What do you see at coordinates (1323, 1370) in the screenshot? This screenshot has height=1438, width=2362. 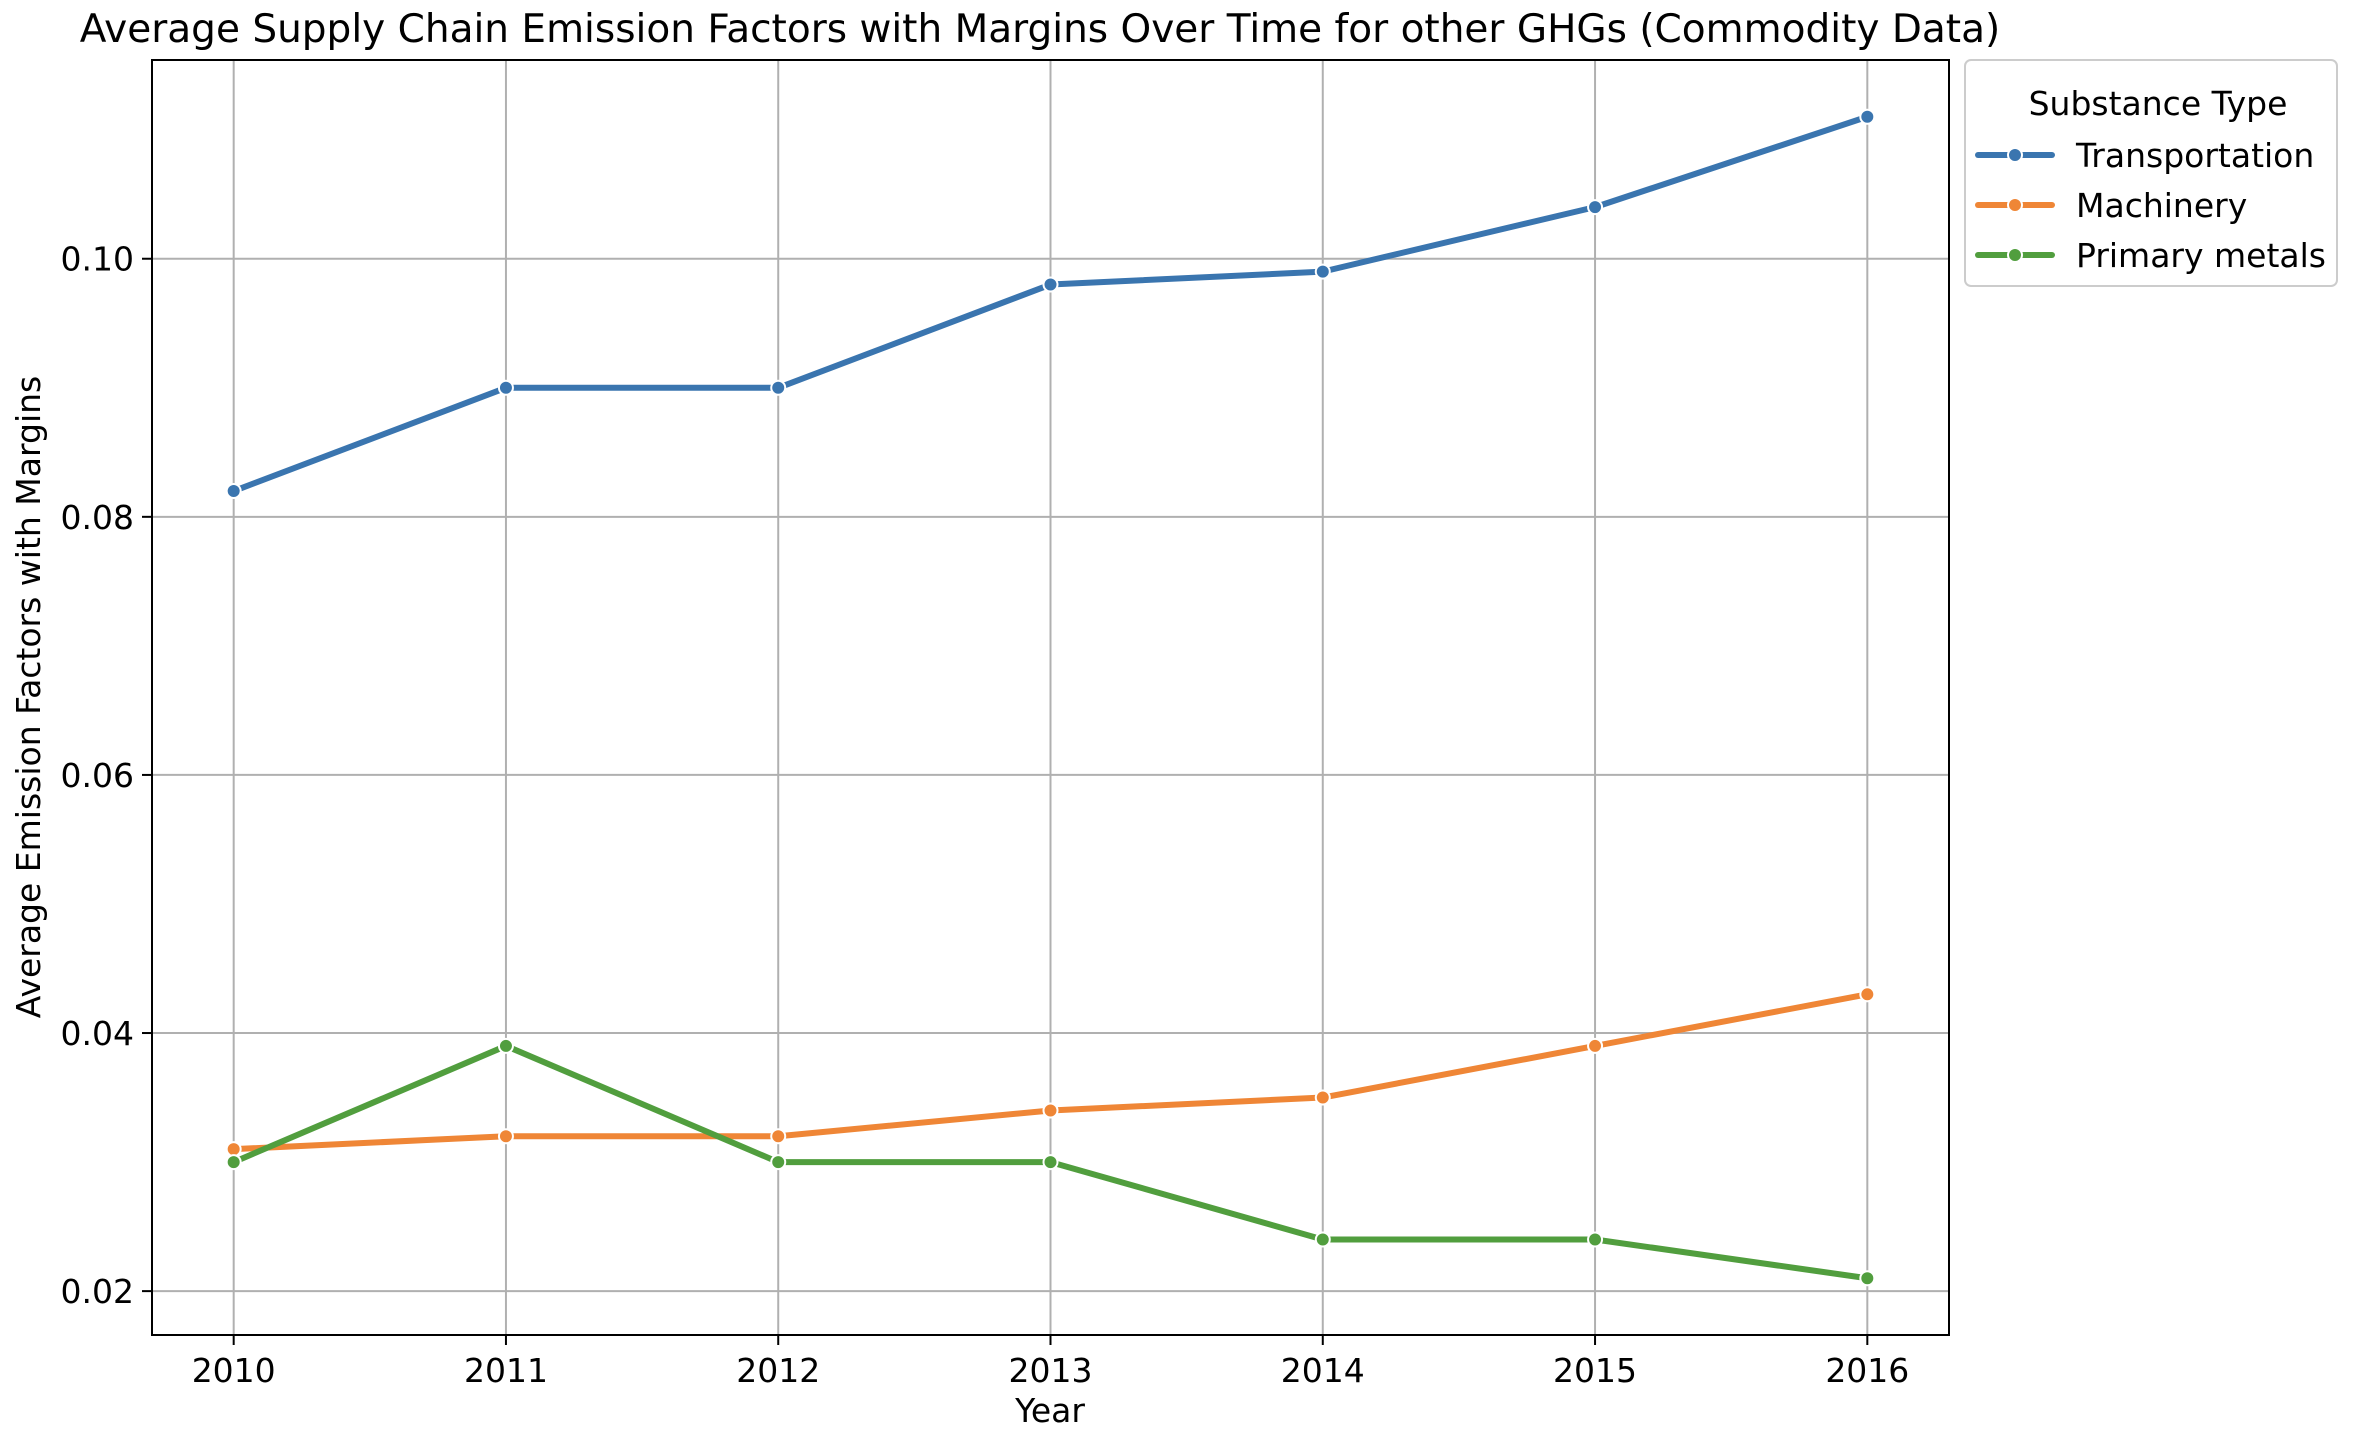 I see `x-tick-label: 2014` at bounding box center [1323, 1370].